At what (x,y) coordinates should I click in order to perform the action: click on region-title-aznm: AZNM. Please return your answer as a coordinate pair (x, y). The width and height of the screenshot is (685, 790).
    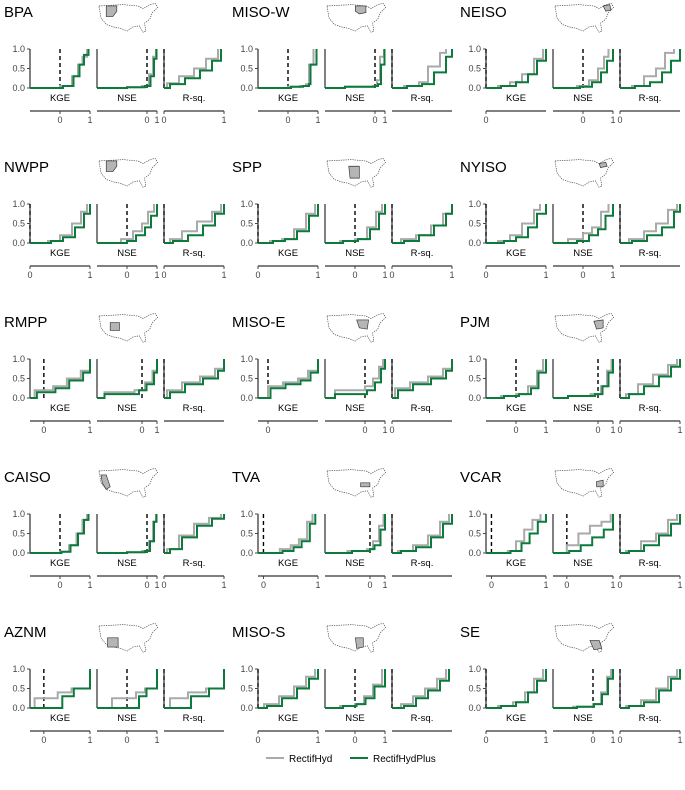
    Looking at the image, I should click on (25, 632).